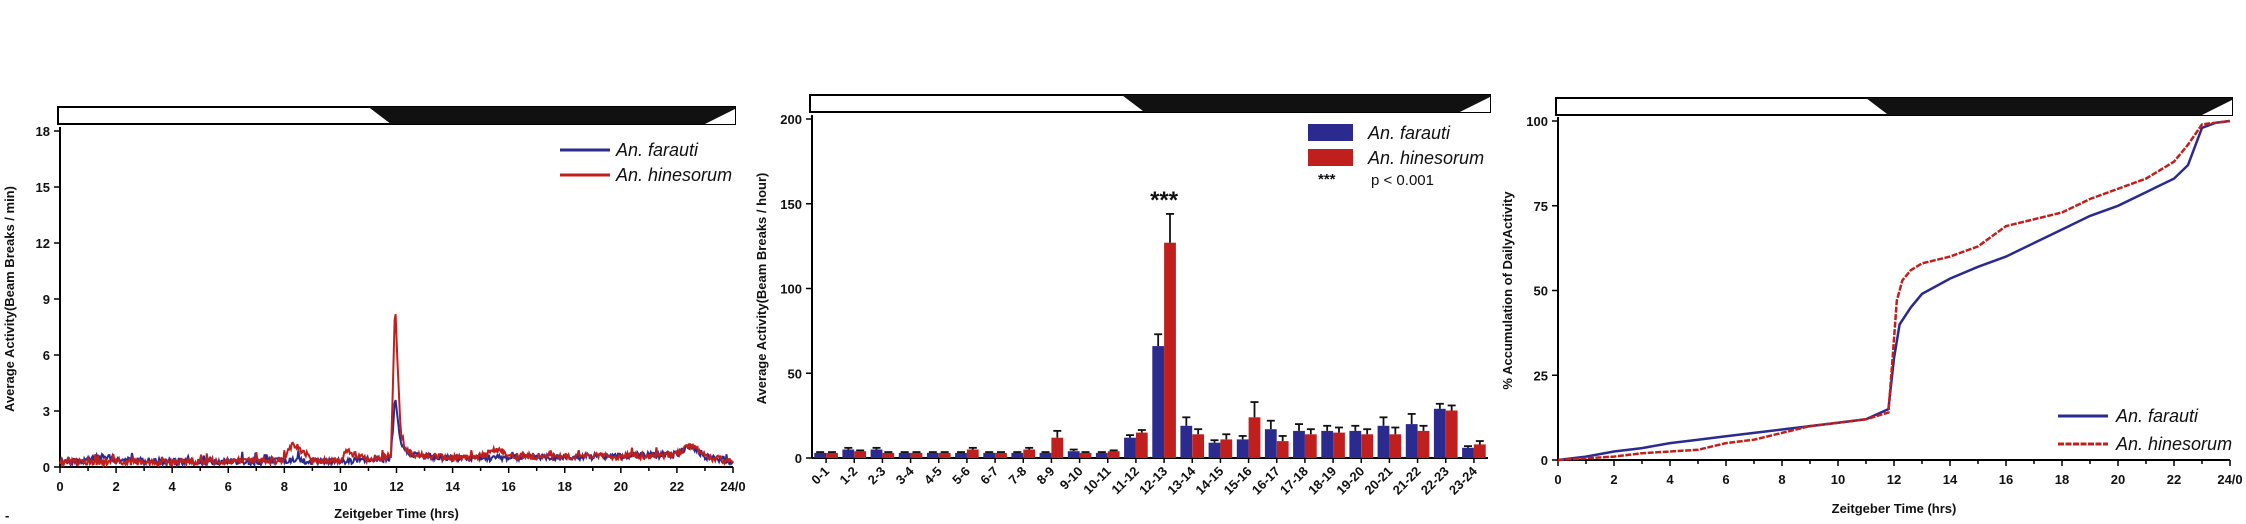 This screenshot has width=2246, height=524. What do you see at coordinates (1838, 479) in the screenshot?
I see `c-x-tick-label: 10` at bounding box center [1838, 479].